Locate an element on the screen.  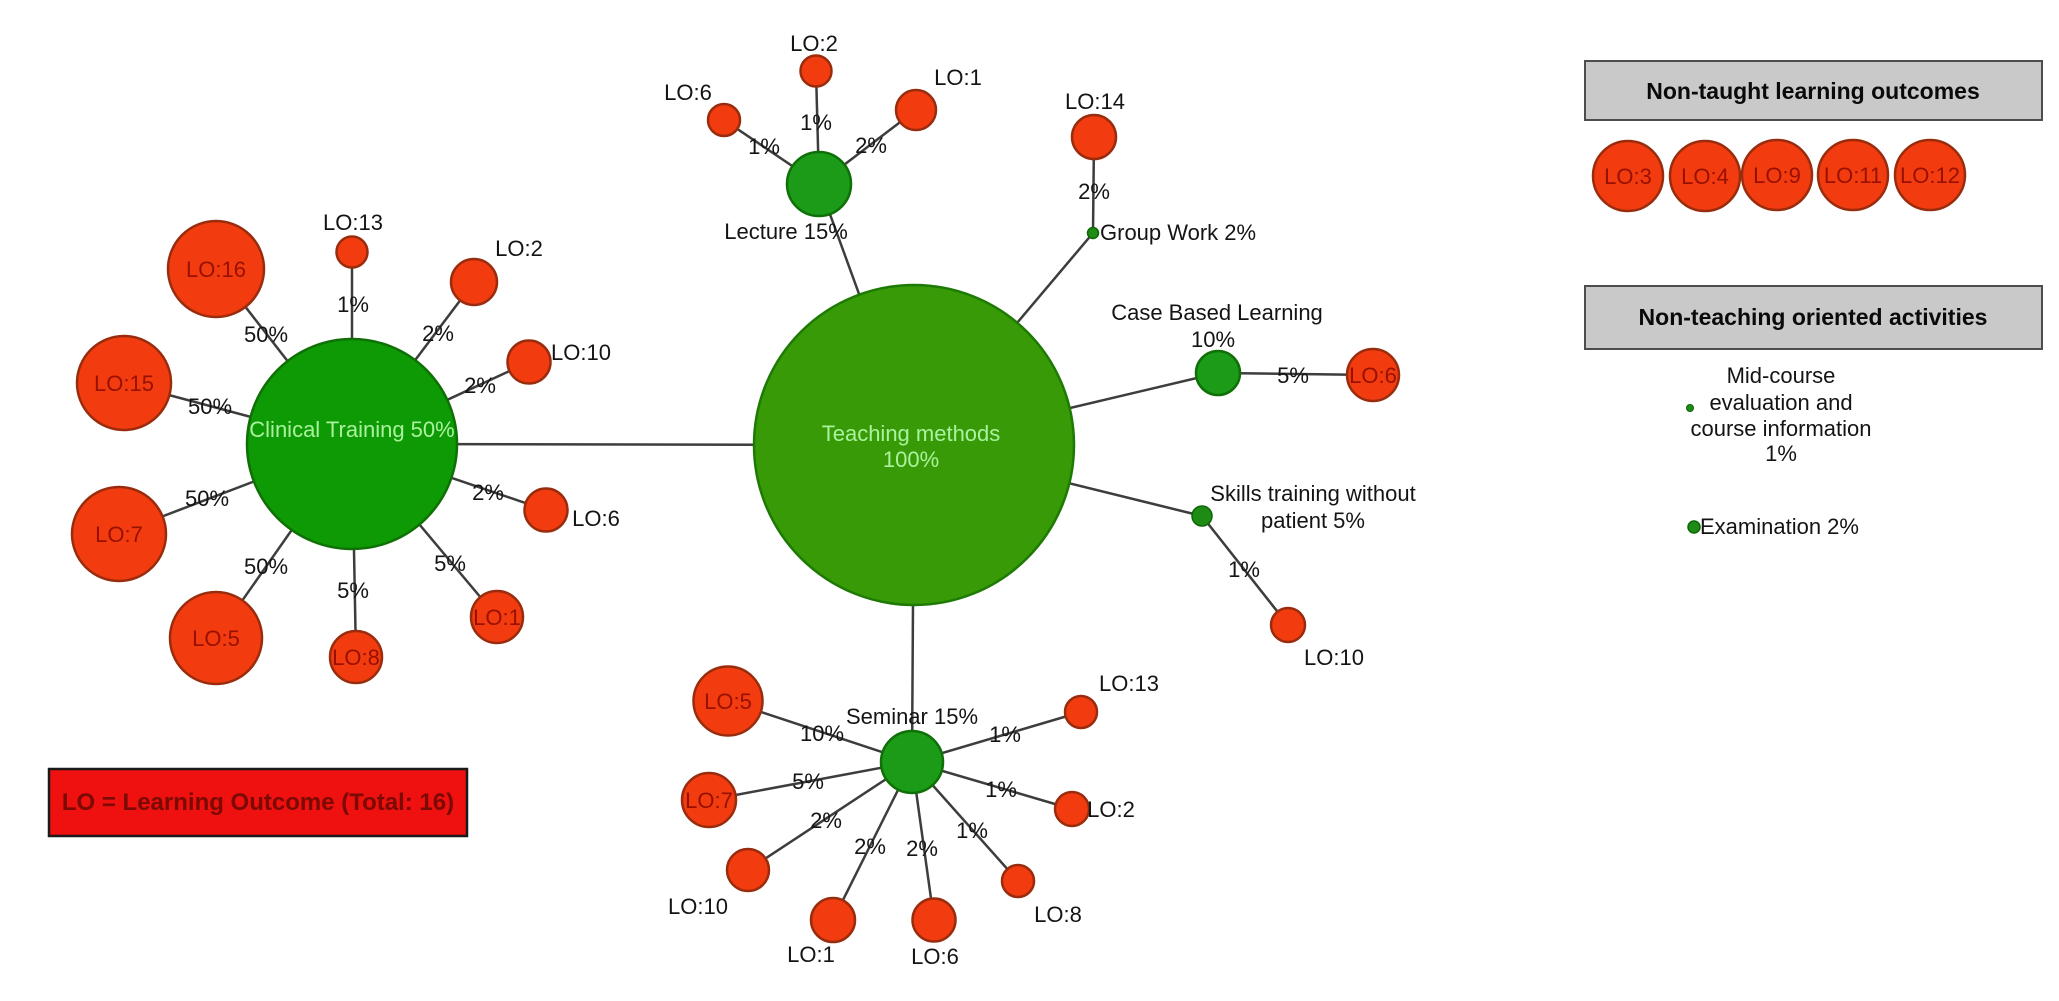
svg-text: course information is located at coordinates (1781, 428).